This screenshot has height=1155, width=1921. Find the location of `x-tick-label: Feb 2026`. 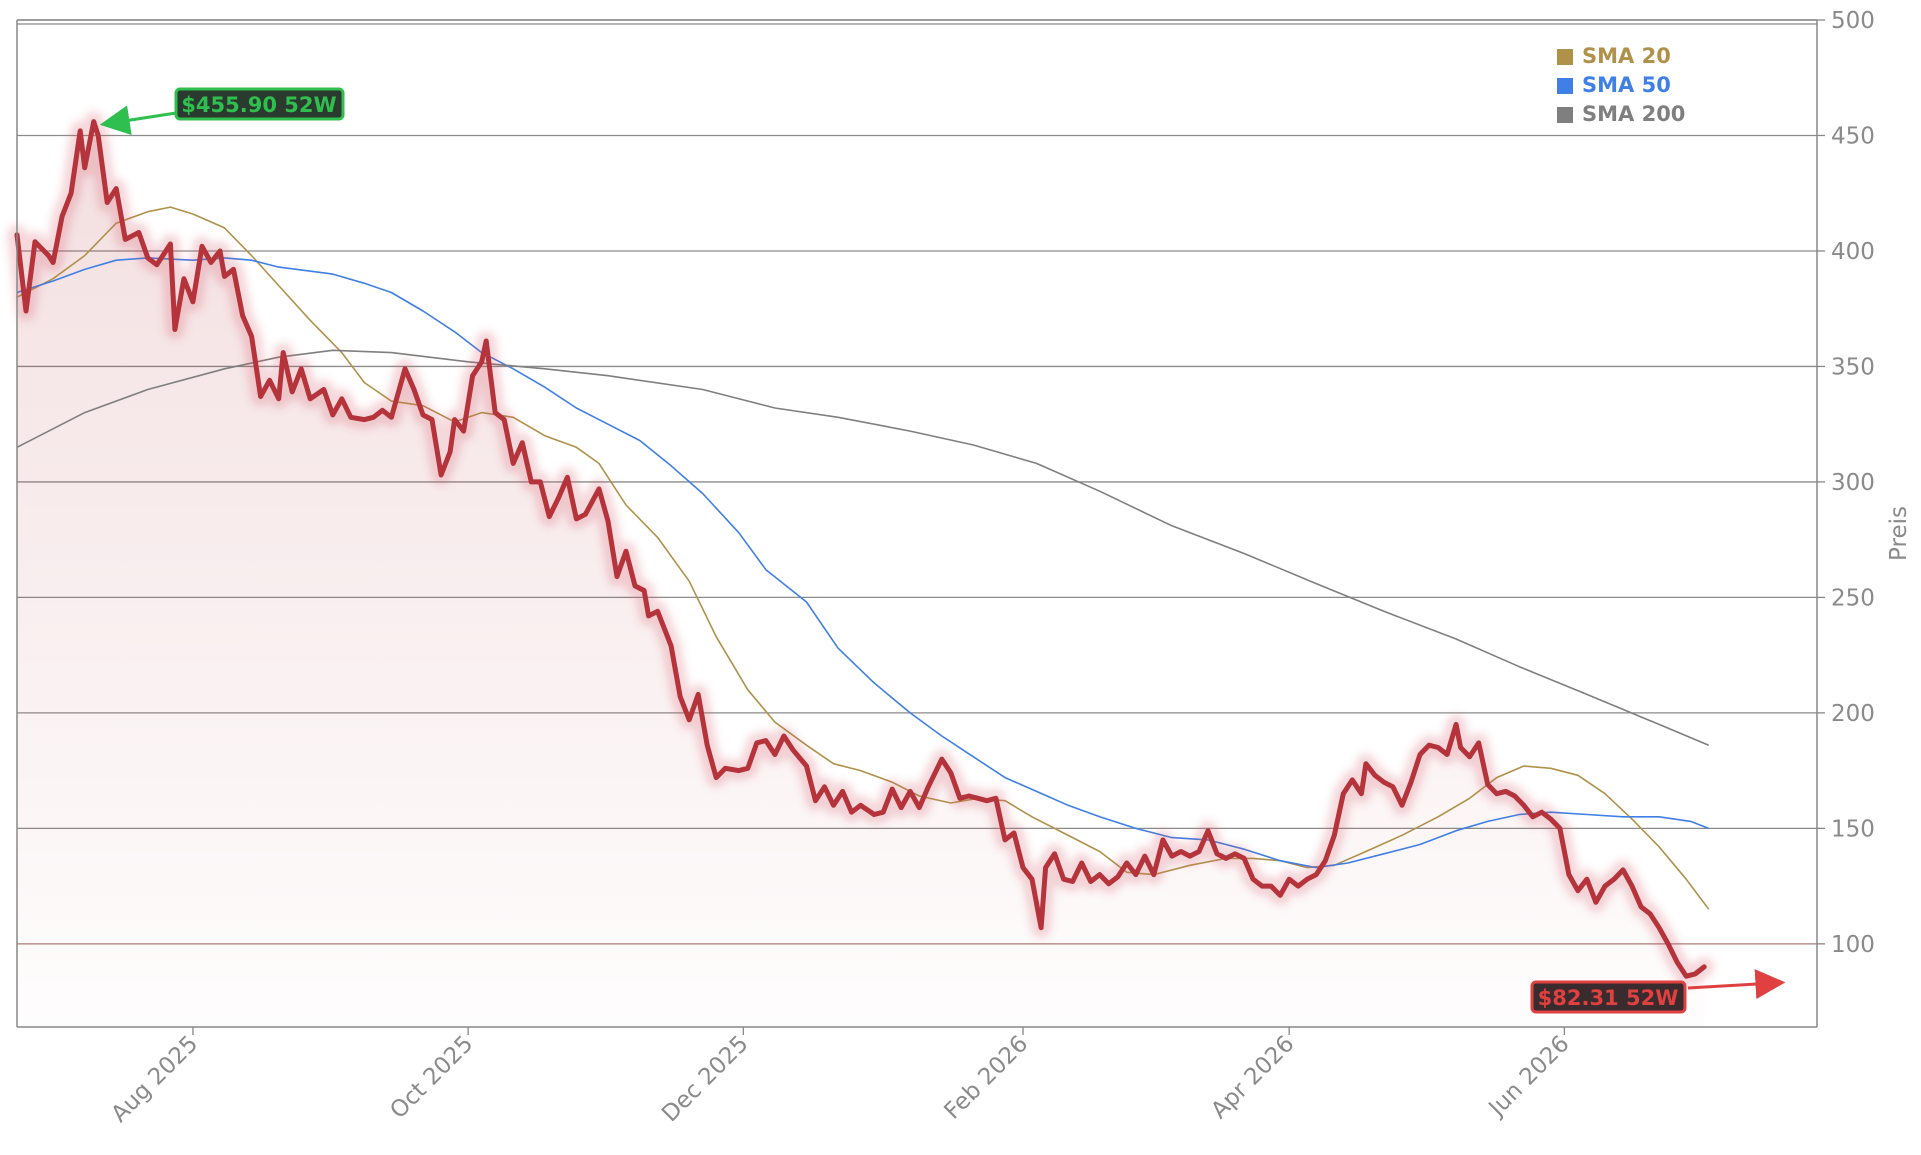

x-tick-label: Feb 2026 is located at coordinates (987, 1078).